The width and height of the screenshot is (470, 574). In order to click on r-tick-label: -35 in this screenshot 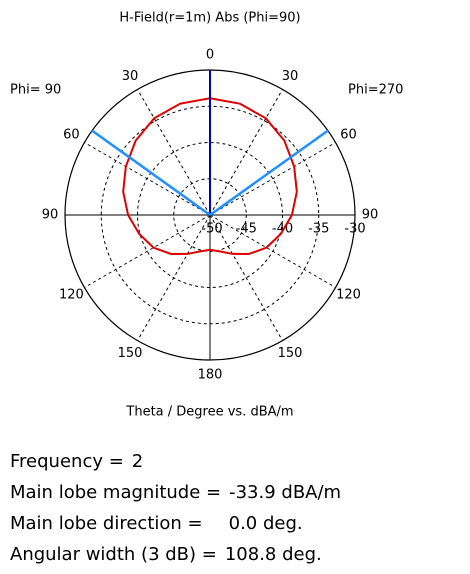, I will do `click(318, 229)`.